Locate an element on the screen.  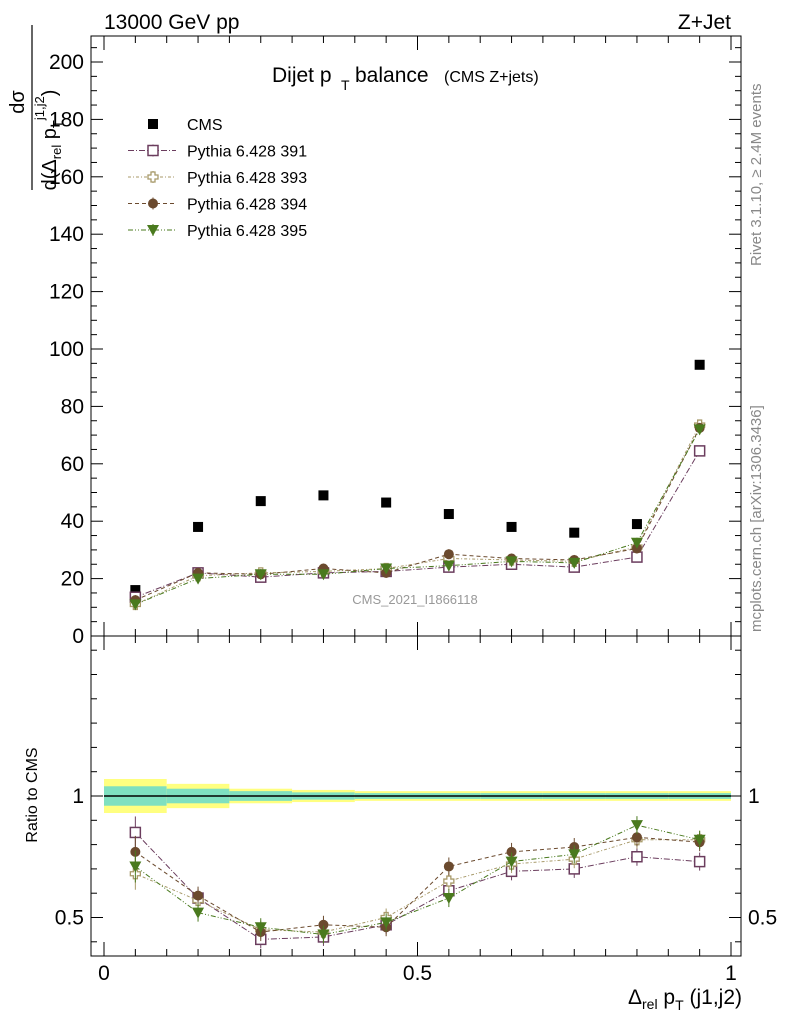
legend-marker-p394 is located at coordinates (153, 203).